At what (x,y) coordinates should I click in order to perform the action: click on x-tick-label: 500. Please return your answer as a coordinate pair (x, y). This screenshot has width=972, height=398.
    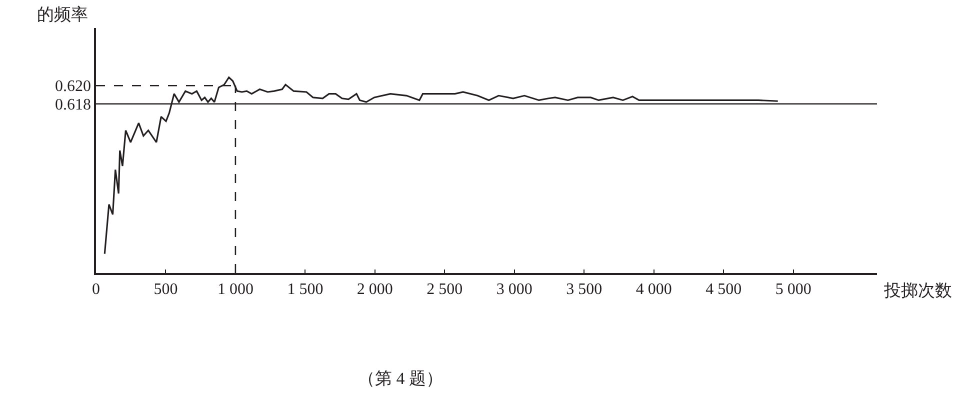
    Looking at the image, I should click on (166, 289).